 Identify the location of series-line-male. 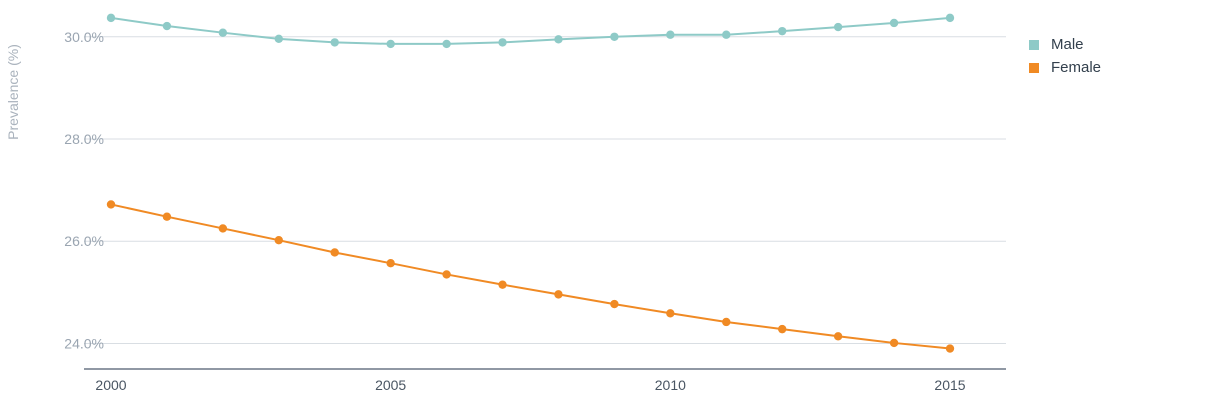
(530, 30).